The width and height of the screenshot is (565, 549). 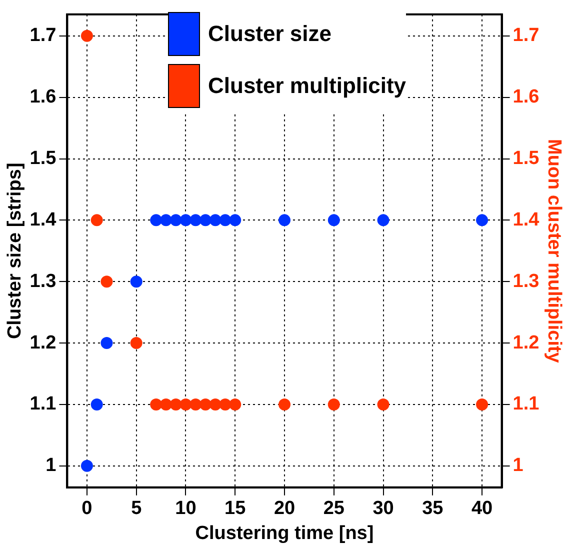 I want to click on y-tick-label: 1.6, so click(x=43, y=97).